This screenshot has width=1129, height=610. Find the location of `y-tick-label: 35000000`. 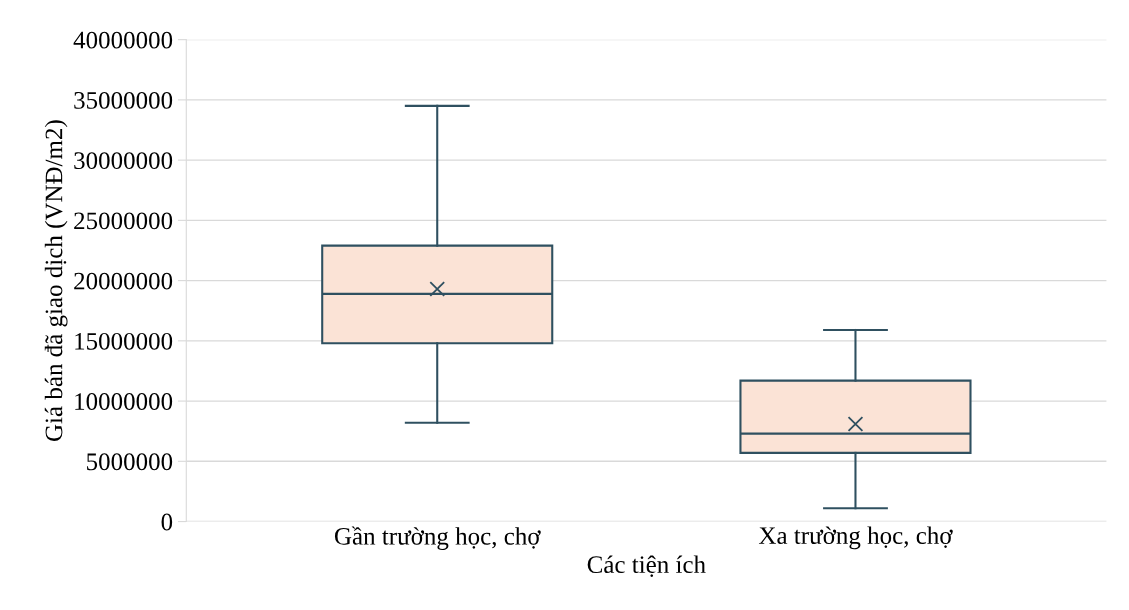

y-tick-label: 35000000 is located at coordinates (123, 100).